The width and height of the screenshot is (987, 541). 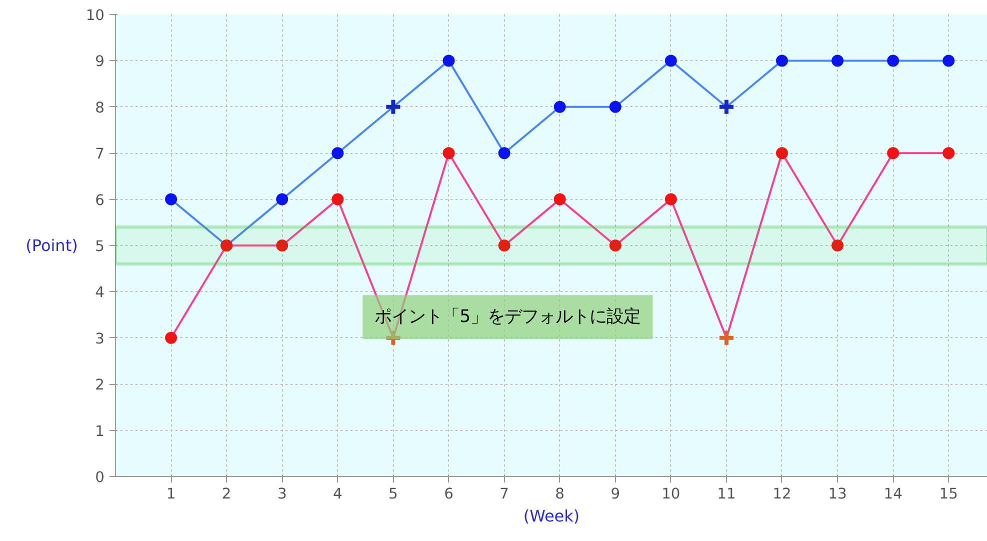 I want to click on x-tick-label: 8, so click(x=559, y=494).